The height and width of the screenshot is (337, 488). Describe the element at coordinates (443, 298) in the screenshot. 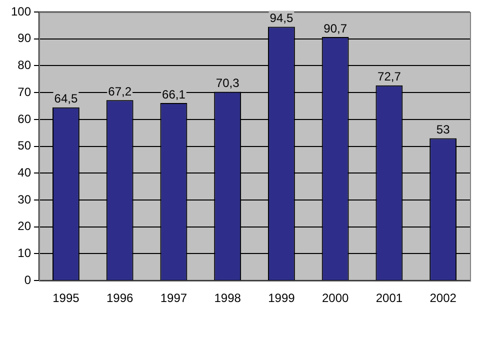

I see `x-tick-label: 2002` at that location.